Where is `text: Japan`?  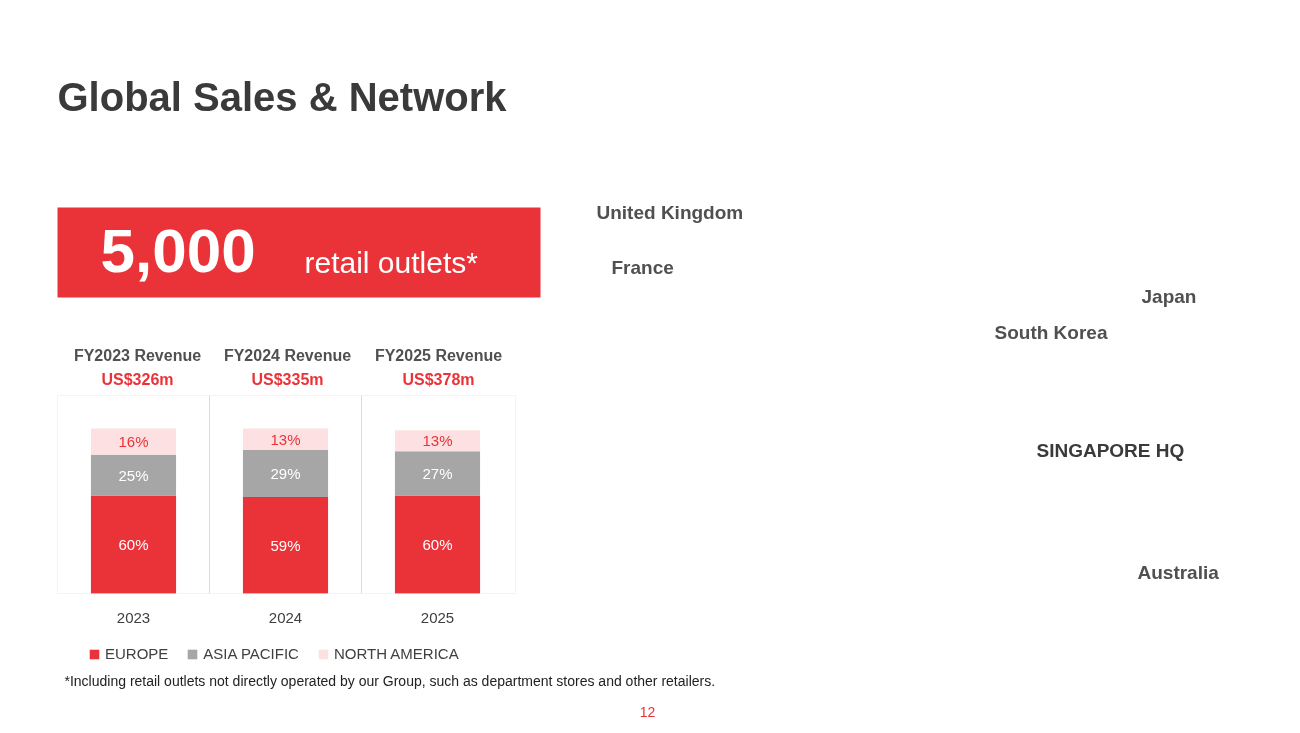 text: Japan is located at coordinates (1169, 296).